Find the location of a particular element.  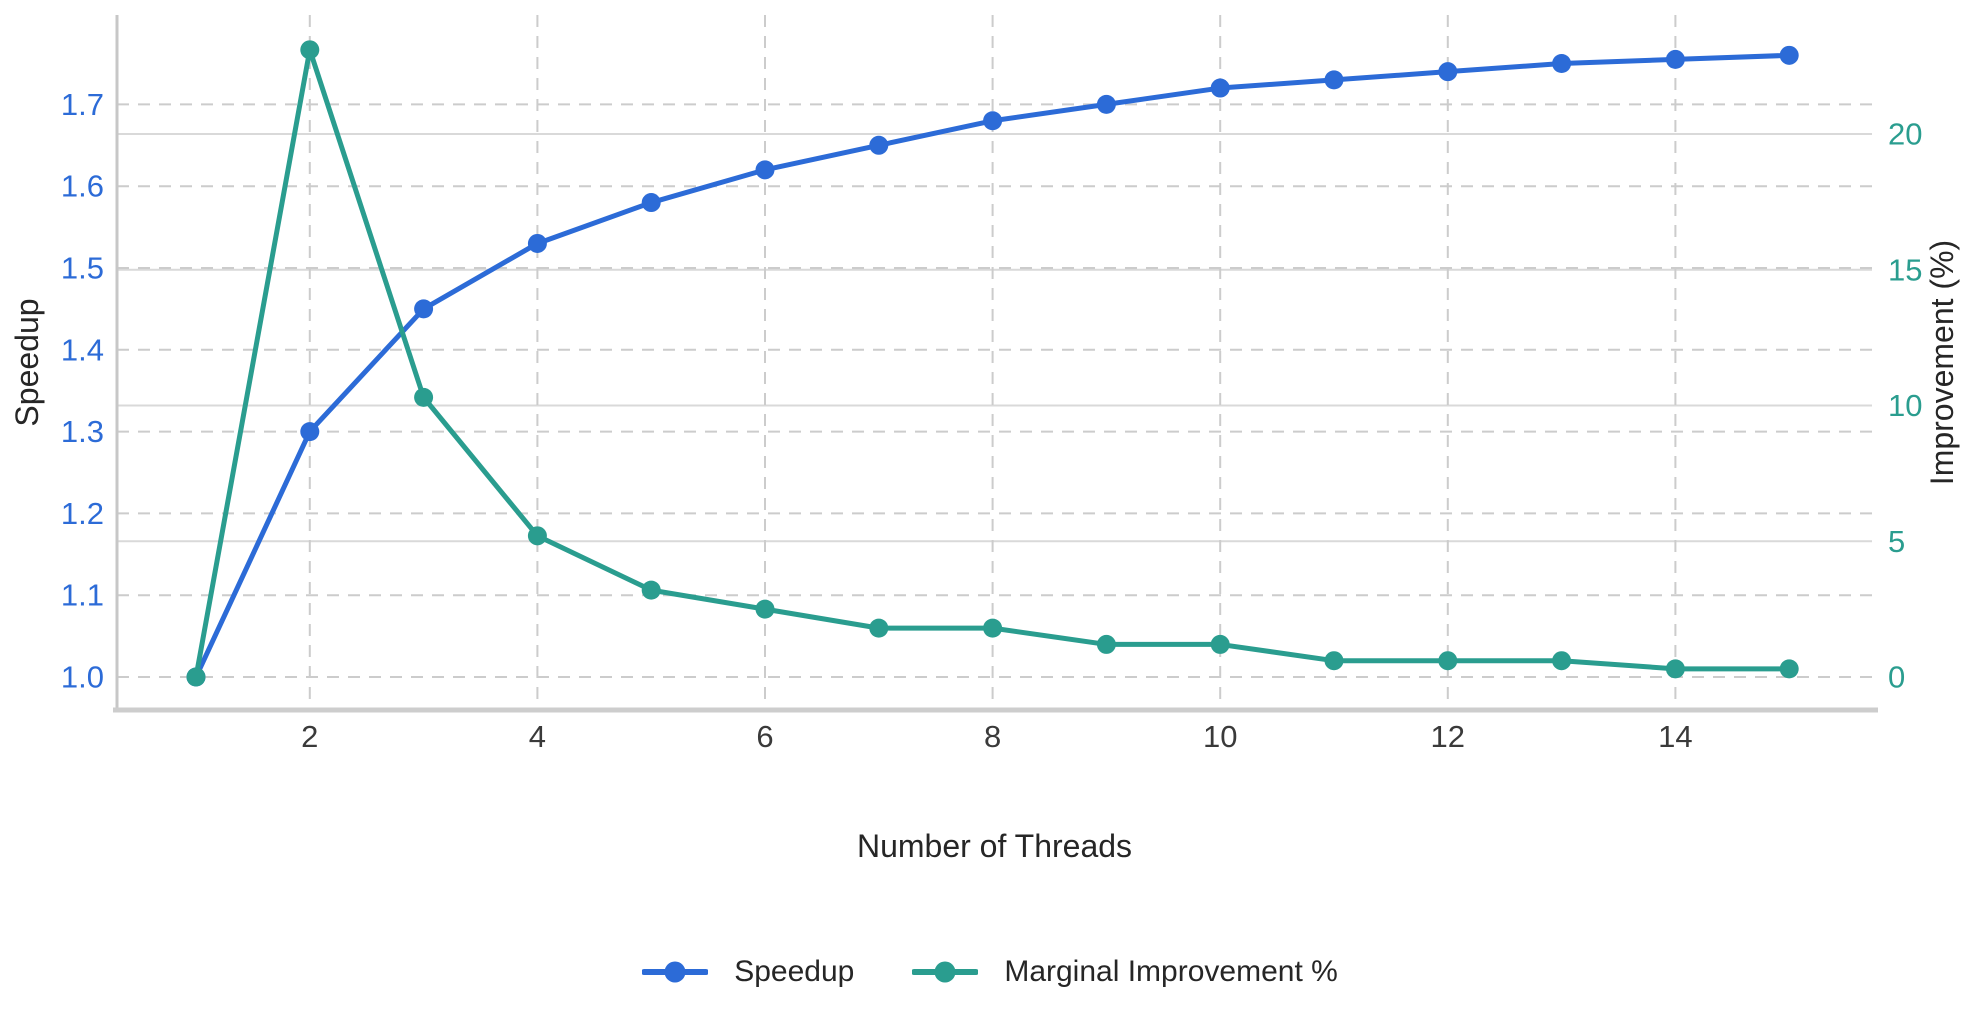

chart-legend: Speedup Marginal Improvement % is located at coordinates (990, 972).